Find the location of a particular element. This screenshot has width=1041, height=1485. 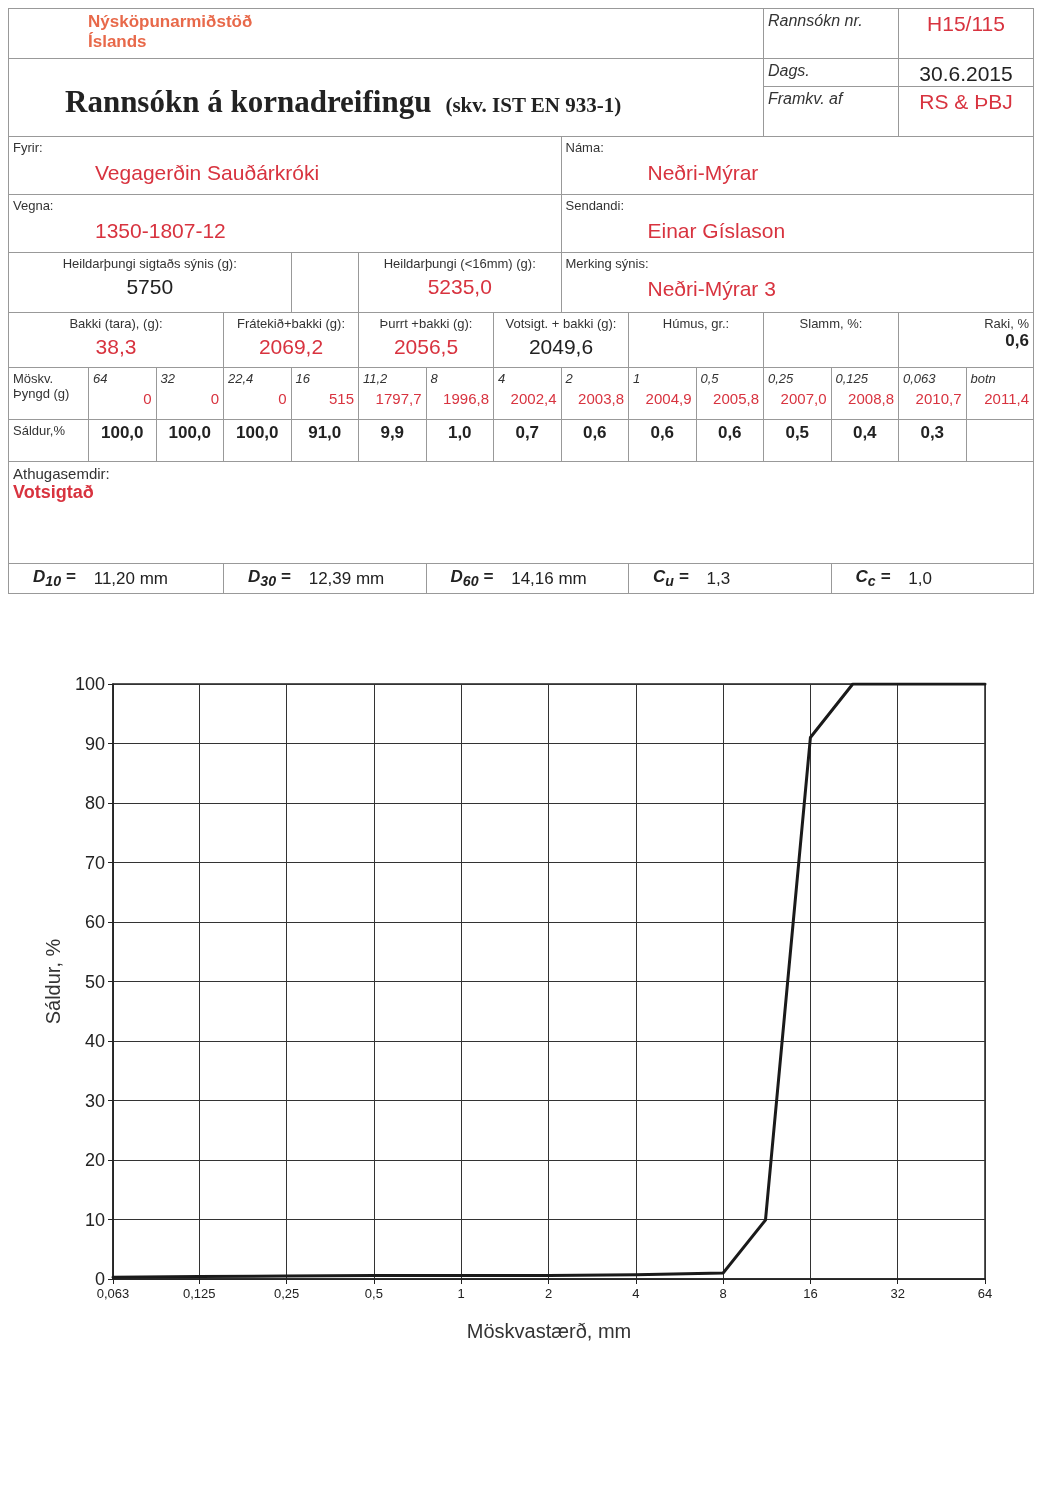

text: H15/115 is located at coordinates (966, 24).